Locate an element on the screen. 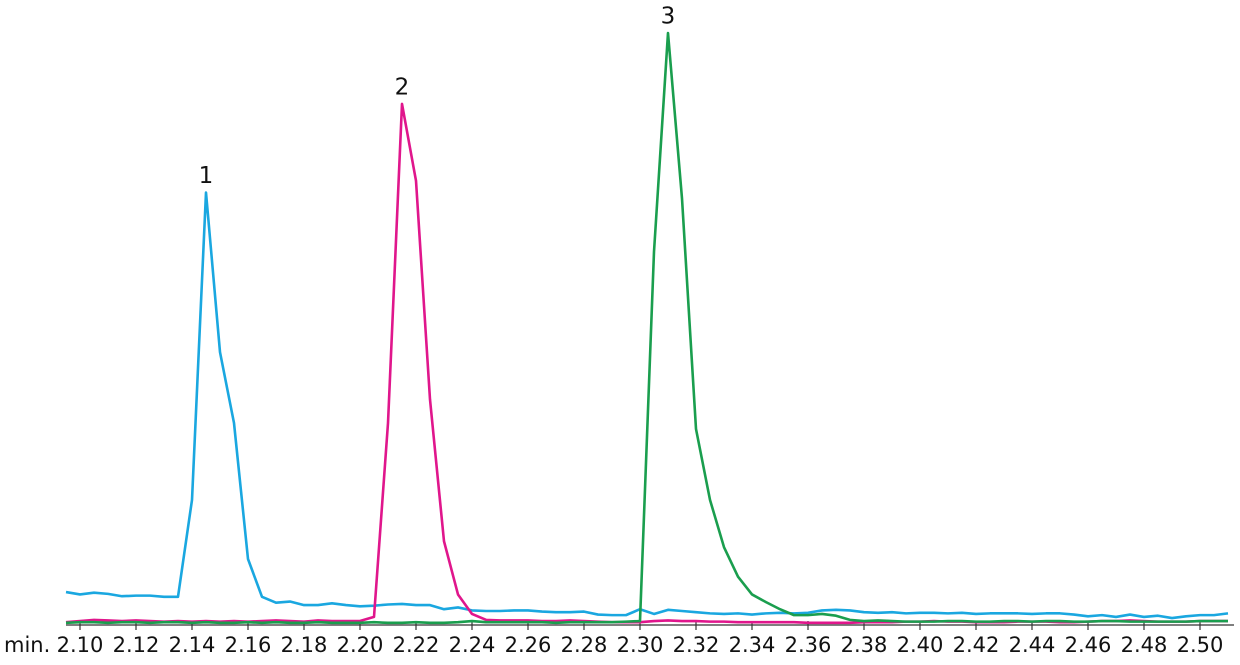 Image resolution: width=1240 pixels, height=665 pixels. x-tick-label: 2.44 is located at coordinates (1032, 645).